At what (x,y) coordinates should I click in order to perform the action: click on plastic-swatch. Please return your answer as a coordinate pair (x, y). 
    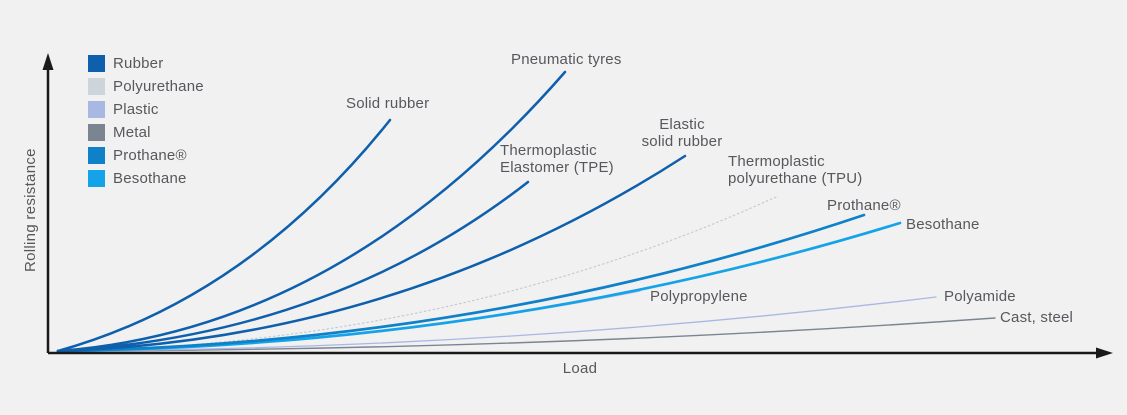
    Looking at the image, I should click on (96, 109).